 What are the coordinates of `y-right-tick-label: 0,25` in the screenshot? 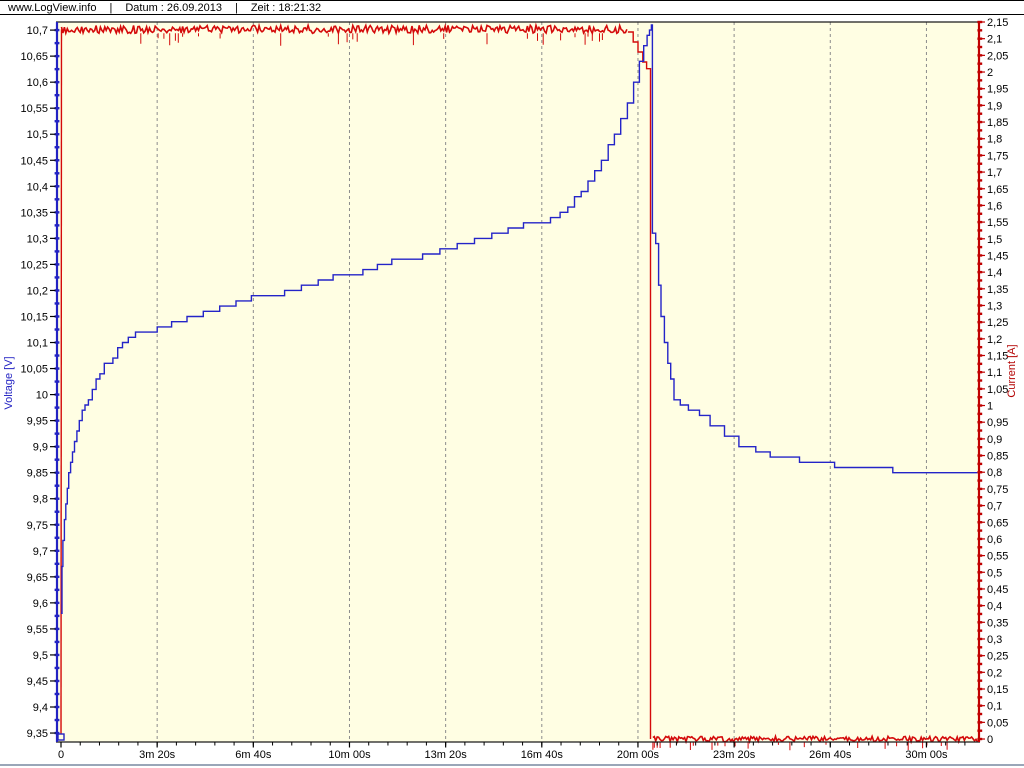 It's located at (997, 657).